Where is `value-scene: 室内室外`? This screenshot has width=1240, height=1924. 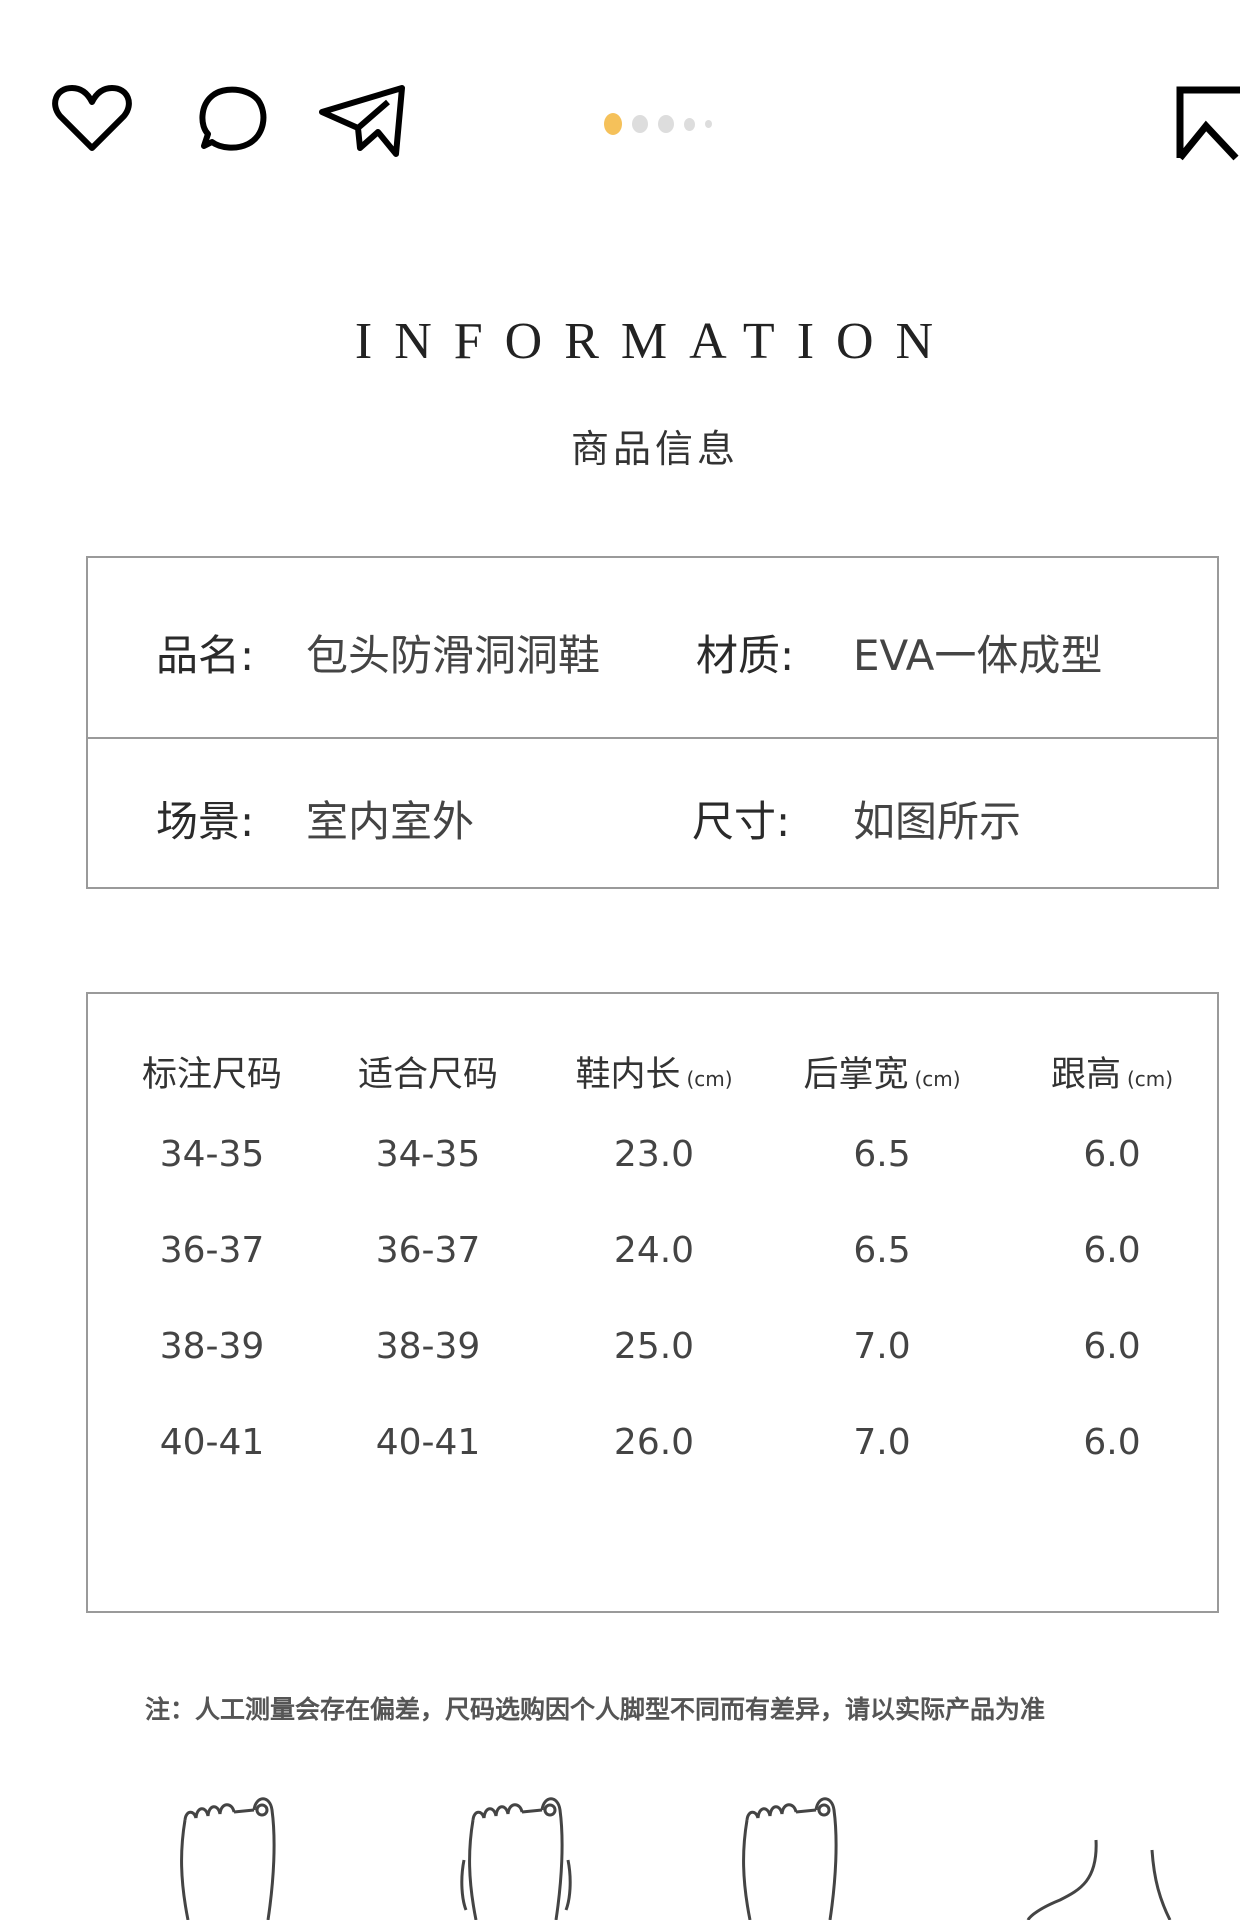 value-scene: 室内室外 is located at coordinates (390, 821).